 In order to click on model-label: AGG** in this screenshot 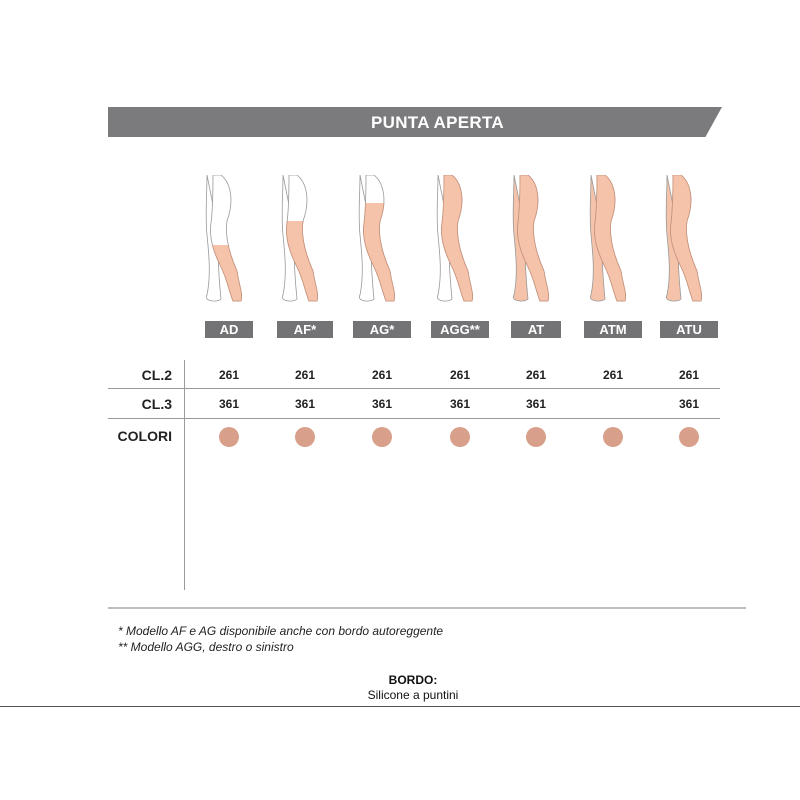, I will do `click(460, 329)`.